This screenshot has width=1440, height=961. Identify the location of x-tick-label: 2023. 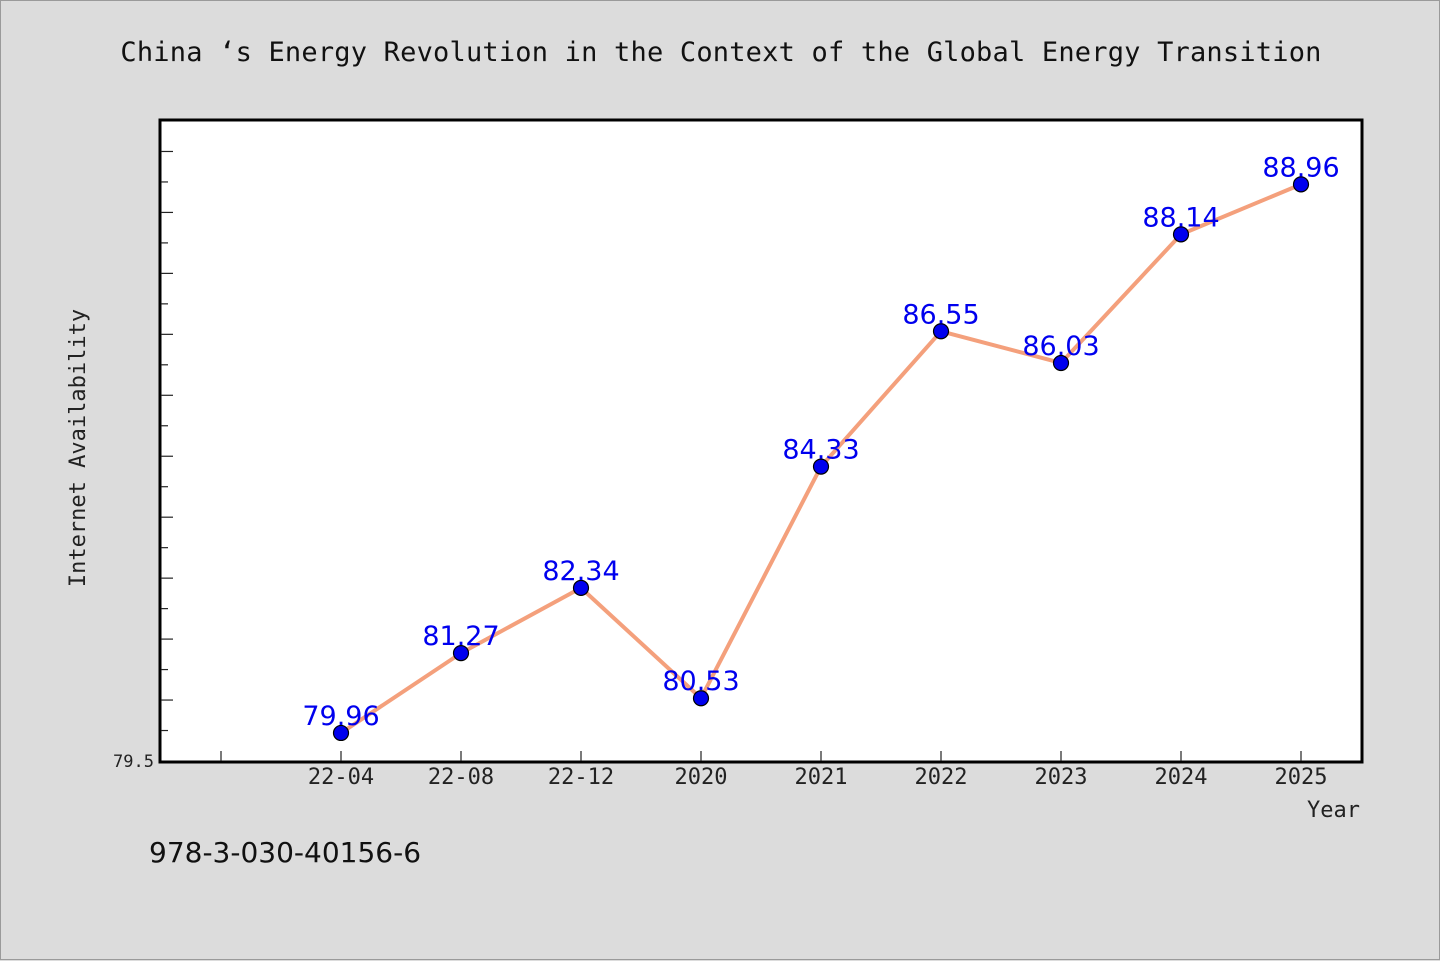
(1061, 777).